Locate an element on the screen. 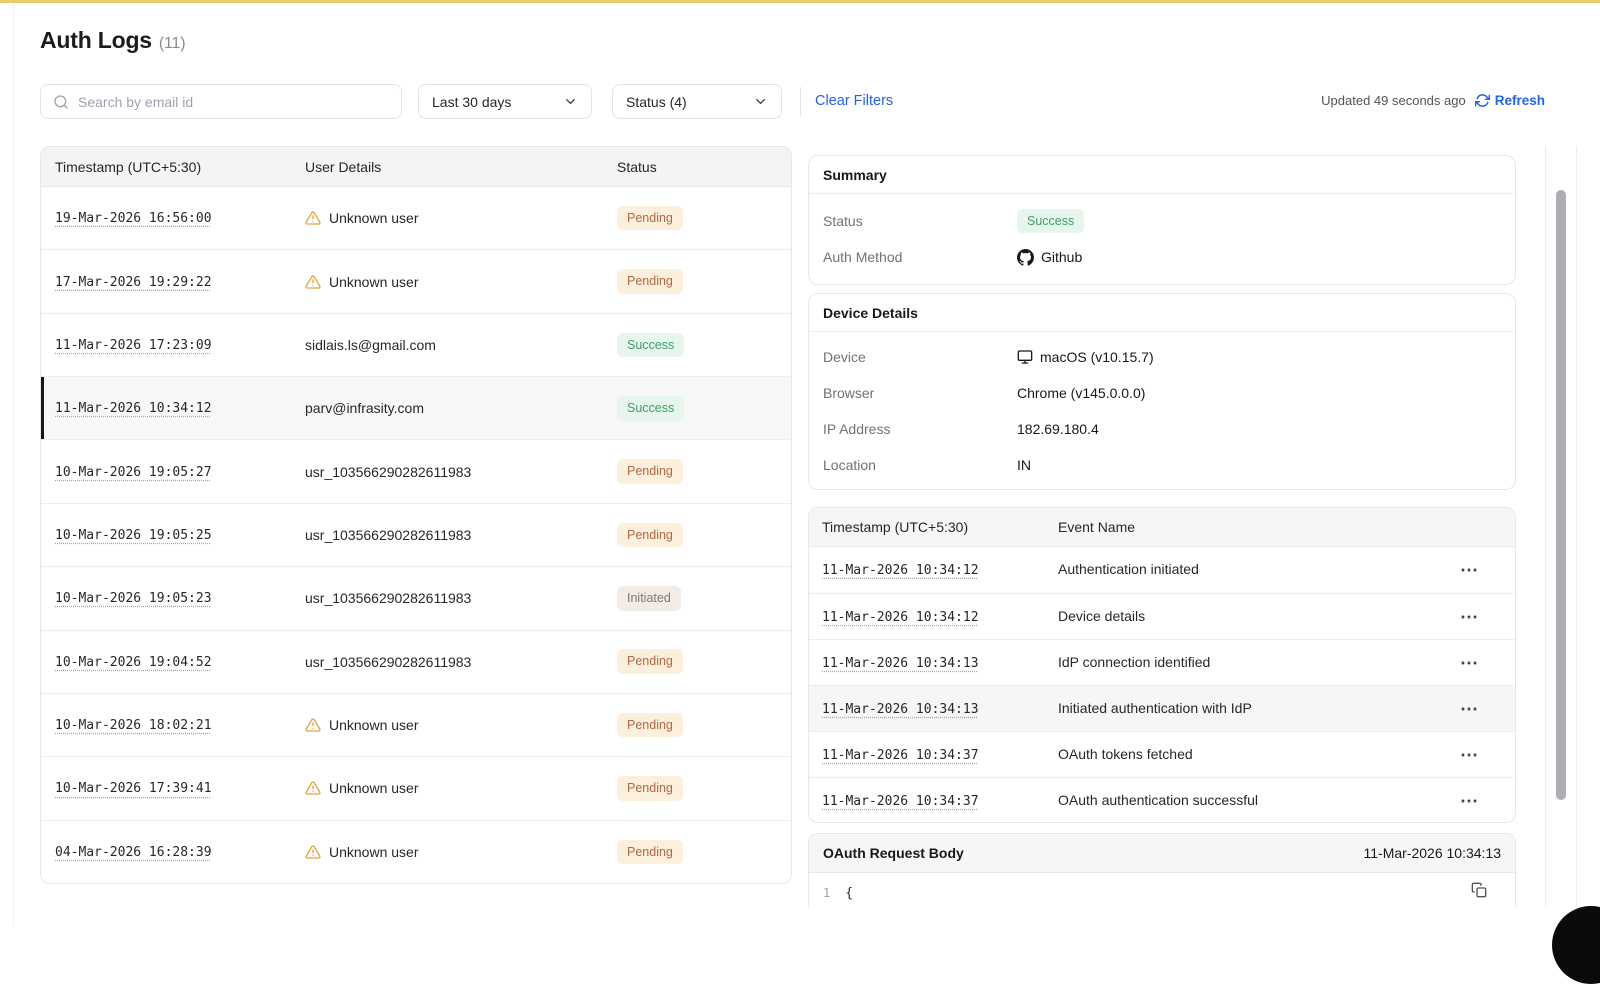  summary-card-title: Summary is located at coordinates (1162, 175).